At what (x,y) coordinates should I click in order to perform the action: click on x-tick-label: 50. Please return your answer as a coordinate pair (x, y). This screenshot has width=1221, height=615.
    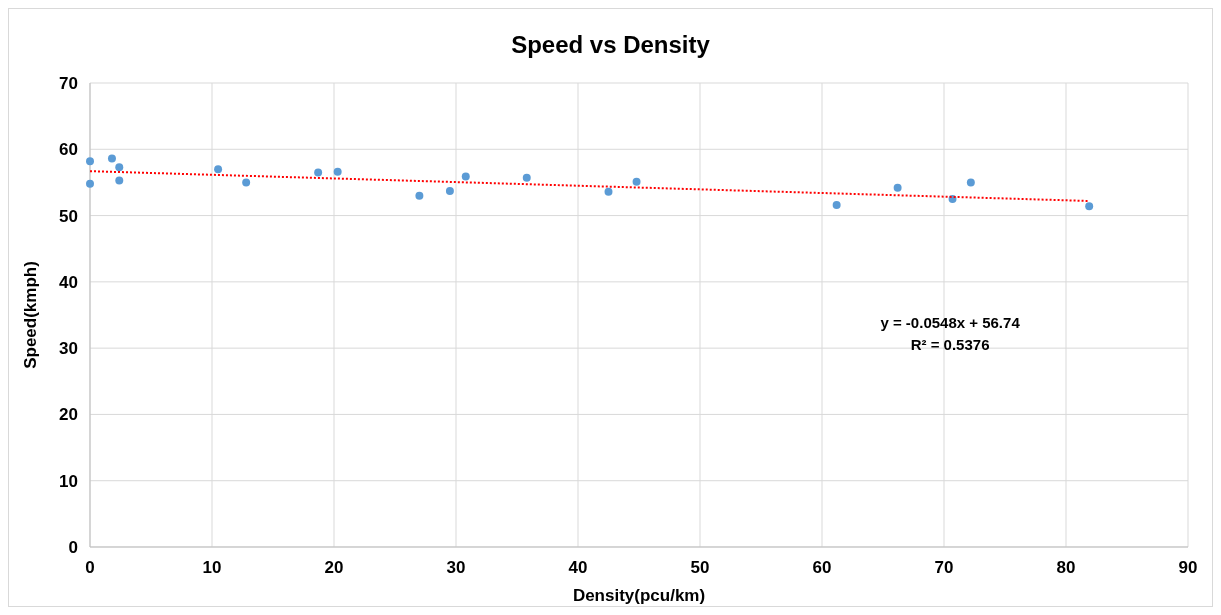
    Looking at the image, I should click on (700, 567).